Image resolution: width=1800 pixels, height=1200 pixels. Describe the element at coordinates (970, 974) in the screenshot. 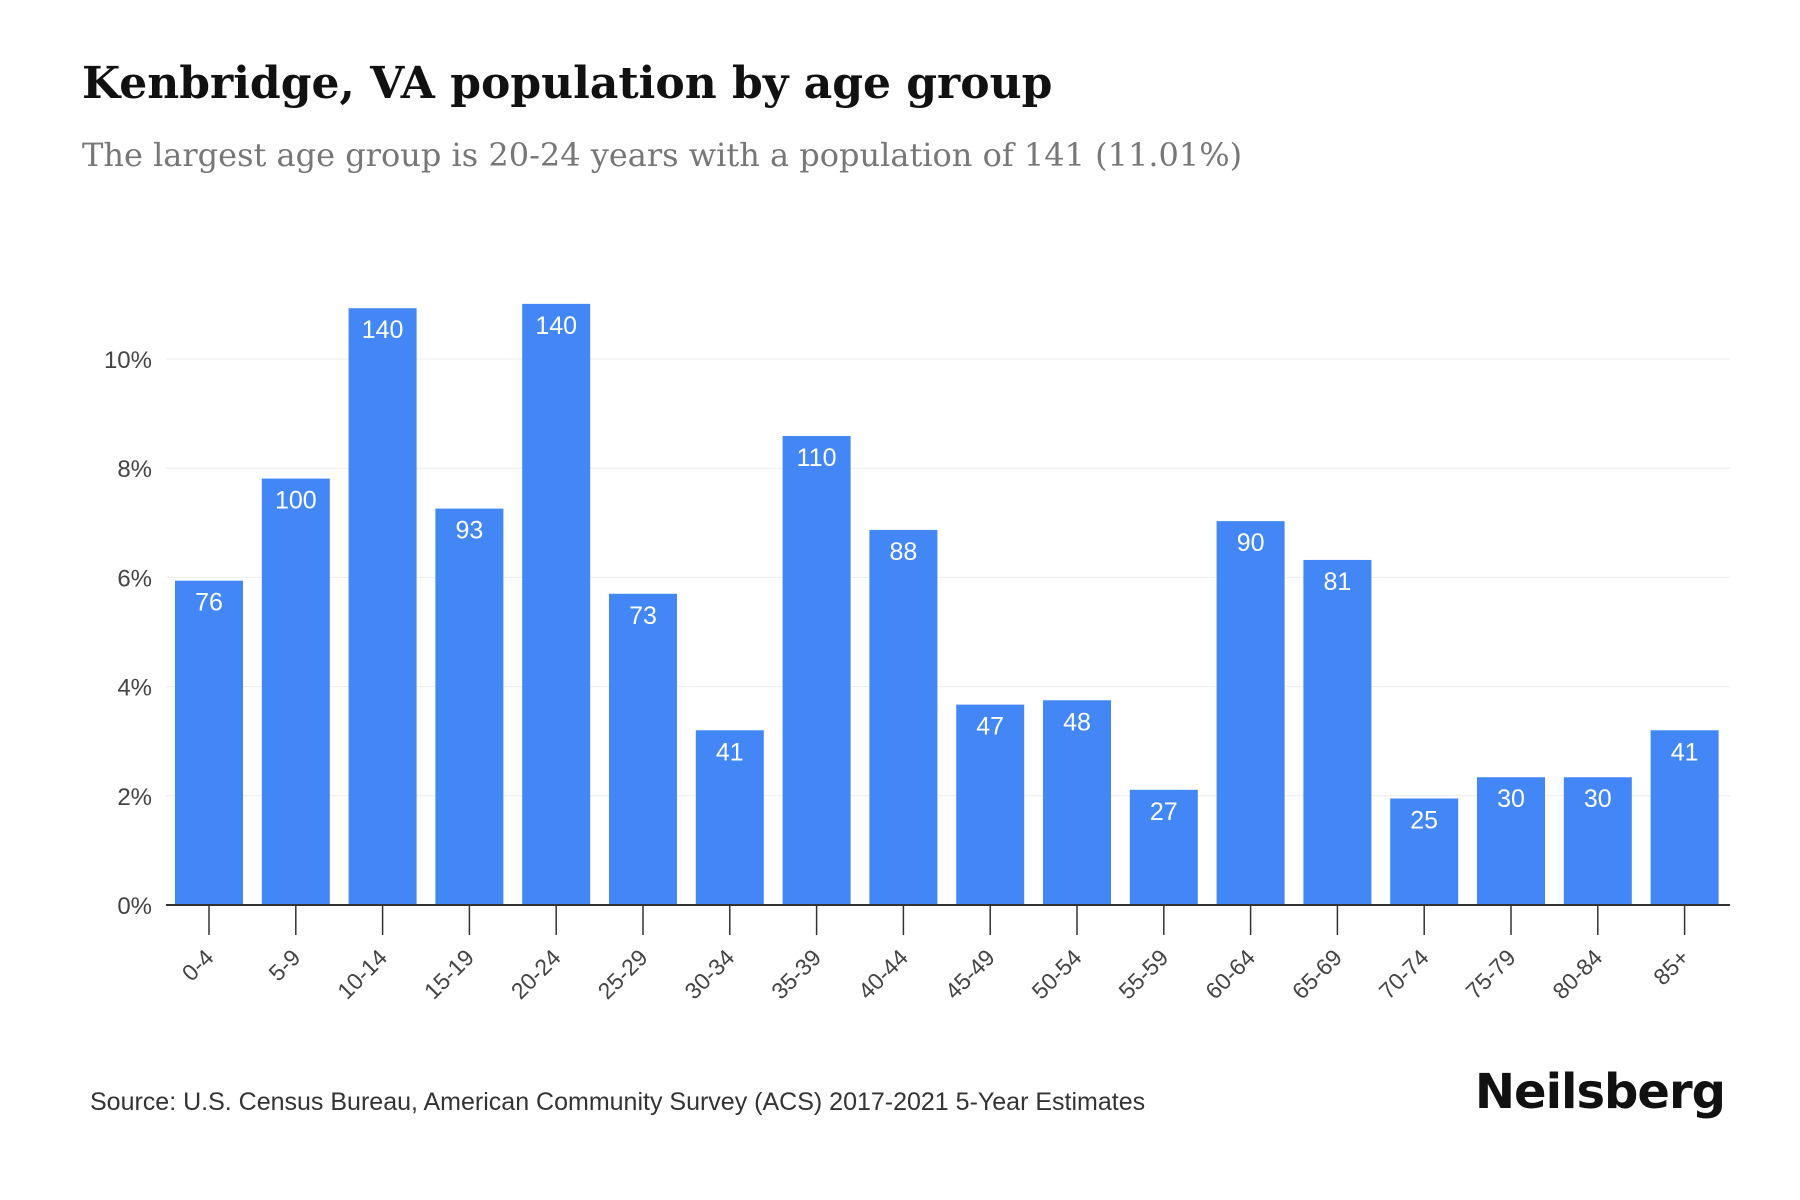

I see `x-tick-label: 45-49` at that location.